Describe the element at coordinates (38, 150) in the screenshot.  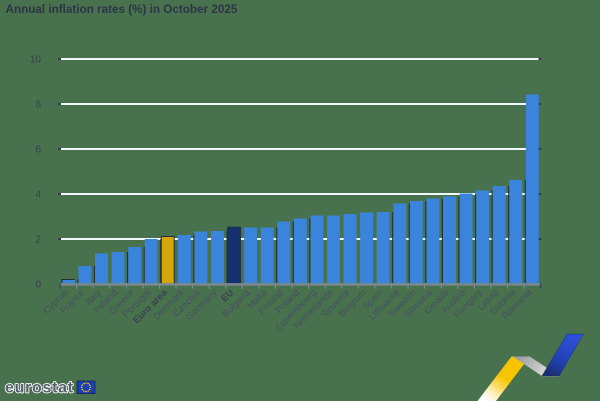
I see `svg-text: 6` at that location.